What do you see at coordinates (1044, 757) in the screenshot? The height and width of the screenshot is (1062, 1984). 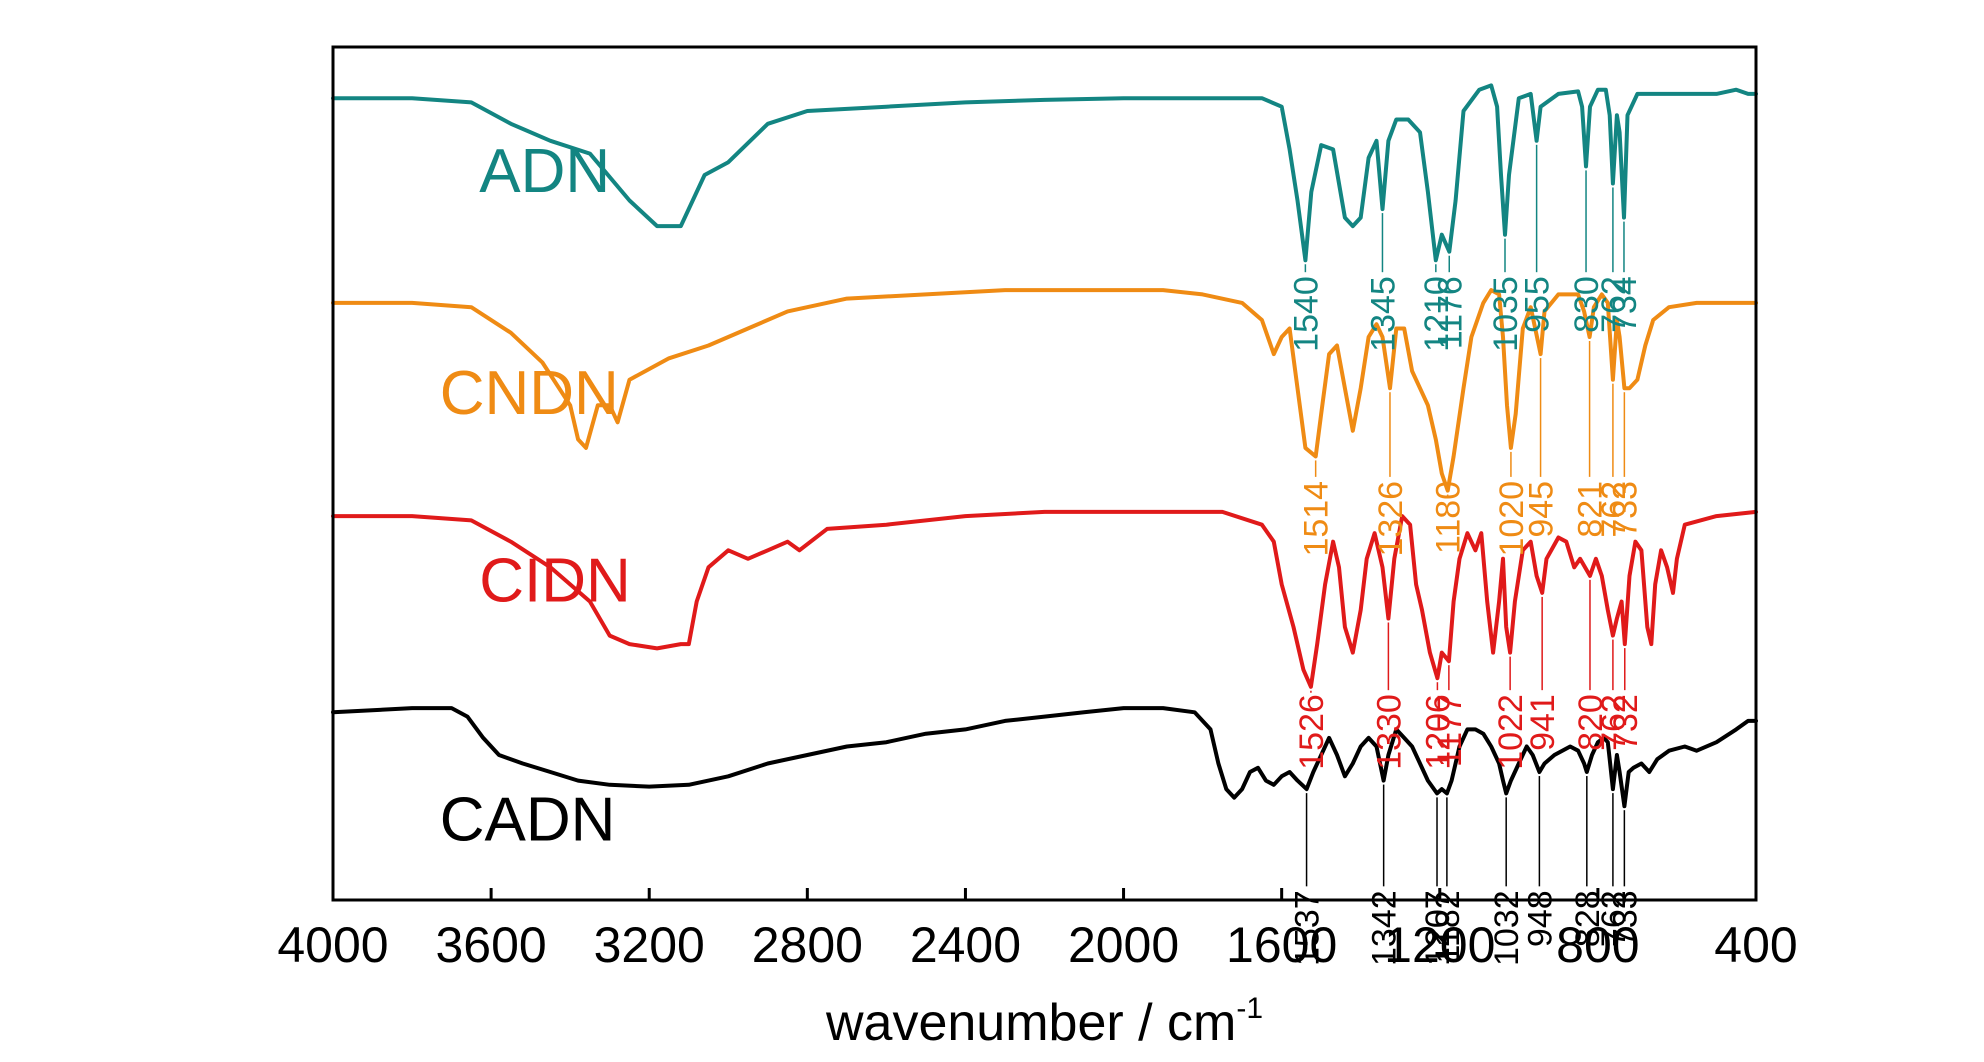 I see `series-line-cadn` at bounding box center [1044, 757].